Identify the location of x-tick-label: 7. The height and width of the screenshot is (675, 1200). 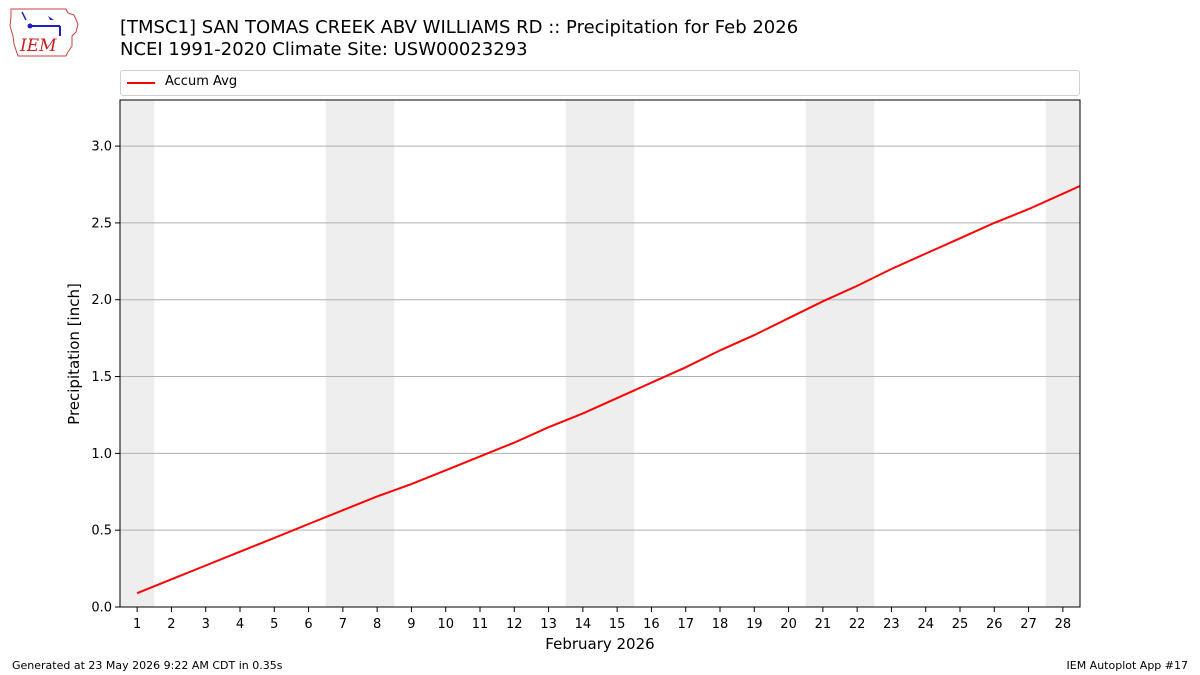
(343, 624).